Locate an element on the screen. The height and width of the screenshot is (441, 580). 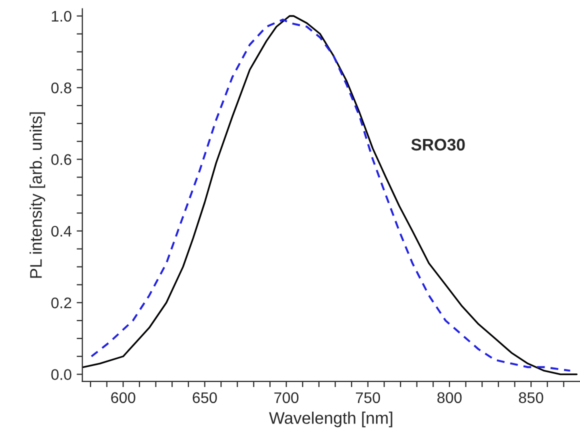
y-tick-label: 0.4 is located at coordinates (61, 231).